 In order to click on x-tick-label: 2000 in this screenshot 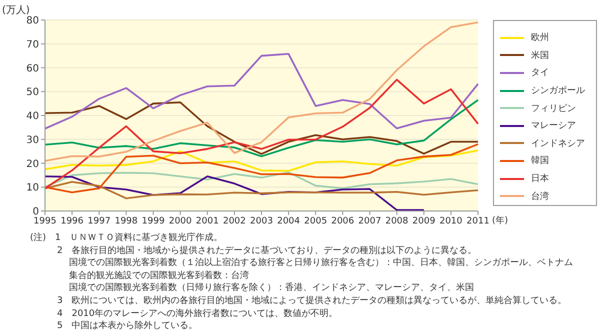, I will do `click(180, 221)`.